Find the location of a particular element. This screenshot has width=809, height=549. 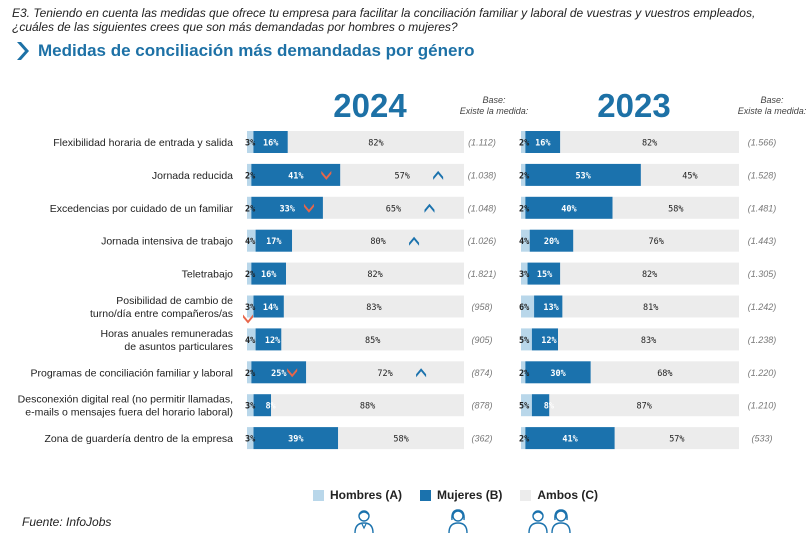

category-label: Horas anuales remuneradas is located at coordinates (167, 334).